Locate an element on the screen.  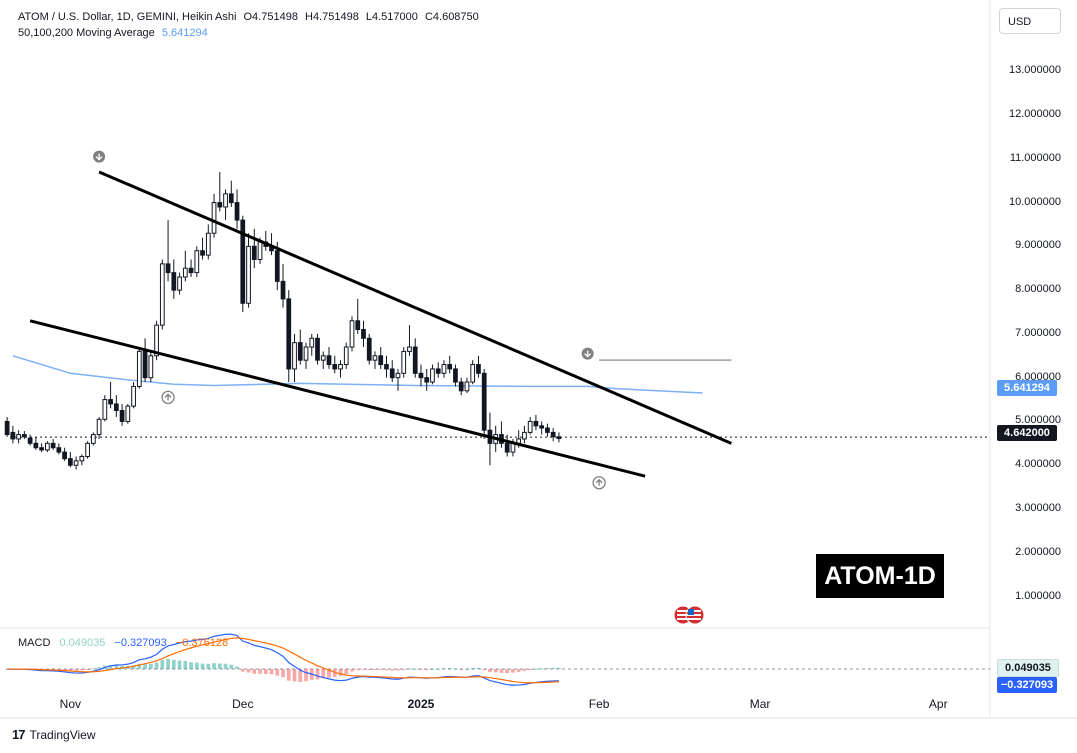
price-tick-label: 12.000000 is located at coordinates (1035, 114).